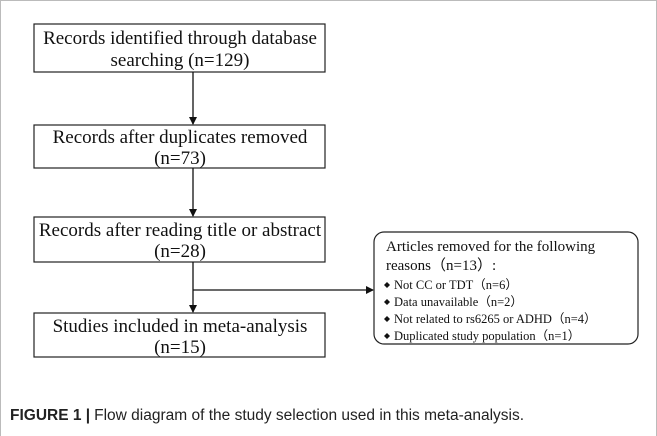 This screenshot has width=657, height=436. I want to click on exclusion-box, so click(506, 288).